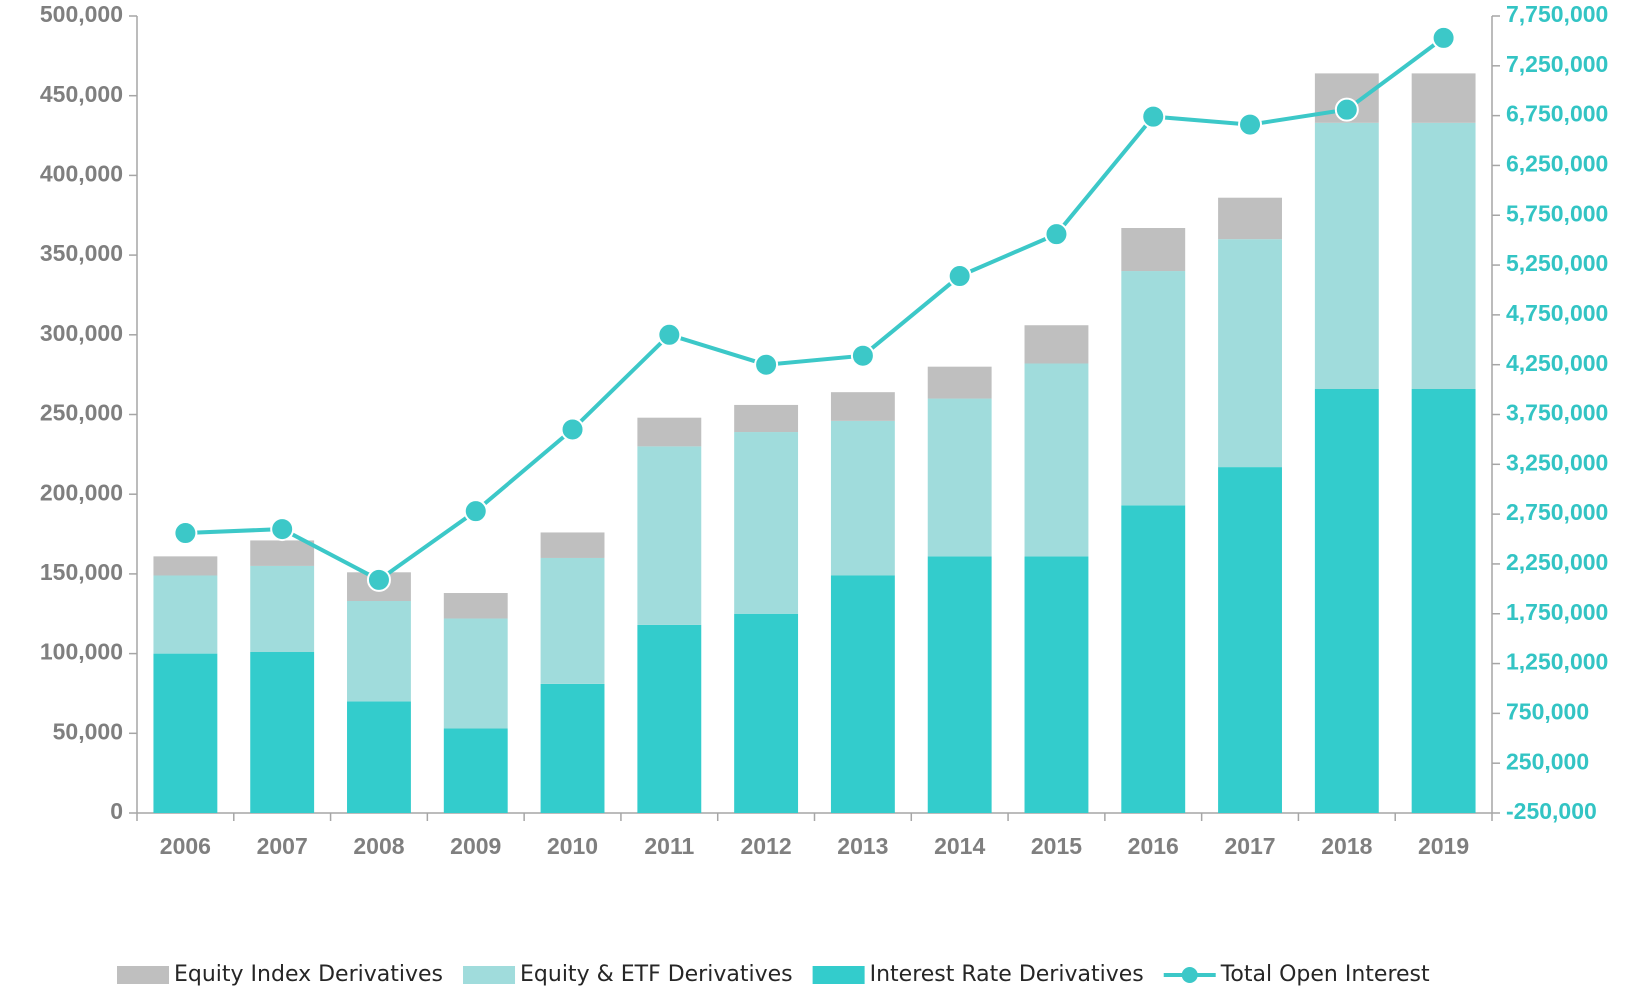 Image resolution: width=1650 pixels, height=991 pixels. What do you see at coordinates (1346, 846) in the screenshot?
I see `x-tick-label: 2018` at bounding box center [1346, 846].